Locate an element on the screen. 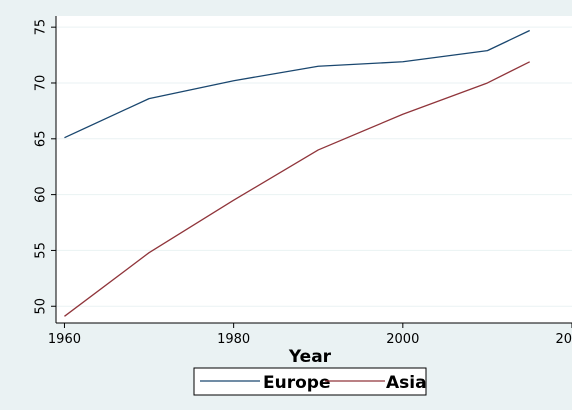  x-tick-label: 2020 is located at coordinates (563, 339).